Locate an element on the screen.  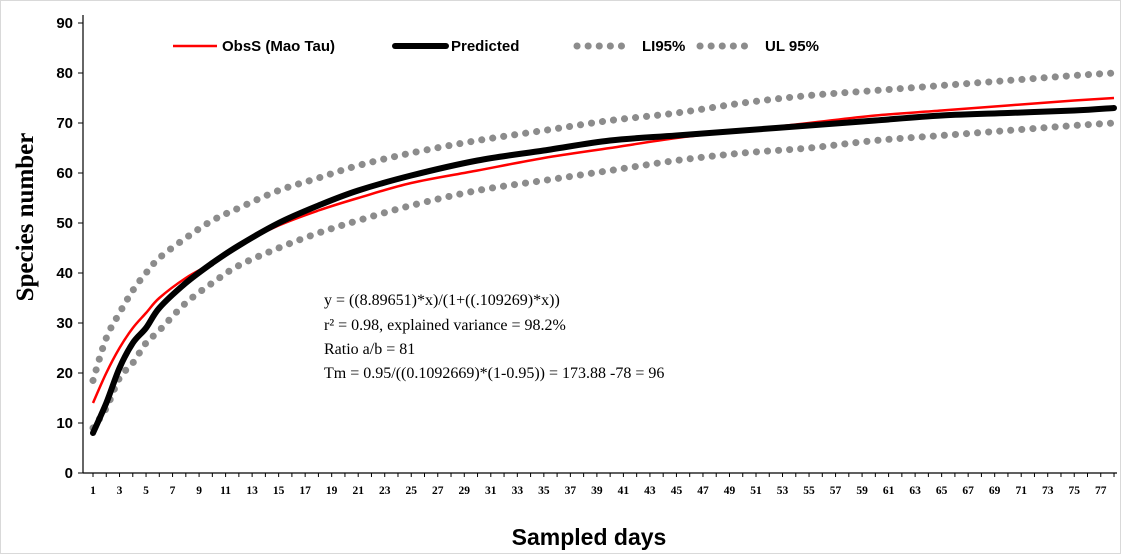
x-tick-label: 69 is located at coordinates (995, 491).